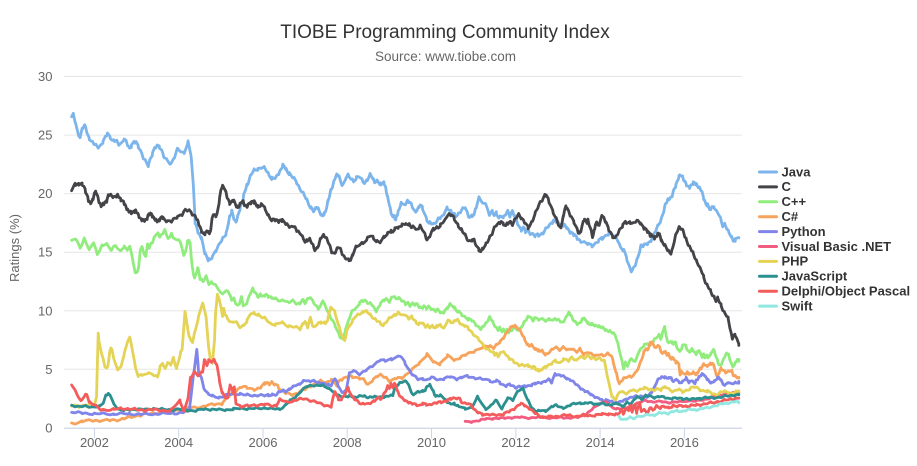 The height and width of the screenshot is (466, 917). What do you see at coordinates (600, 442) in the screenshot?
I see `svg-text: 2014` at bounding box center [600, 442].